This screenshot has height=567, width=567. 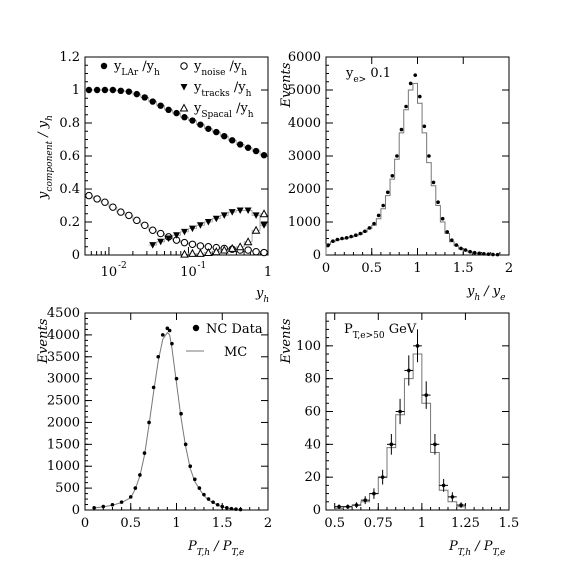 What do you see at coordinates (234, 329) in the screenshot?
I see `legend-label-data: NC Data` at bounding box center [234, 329].